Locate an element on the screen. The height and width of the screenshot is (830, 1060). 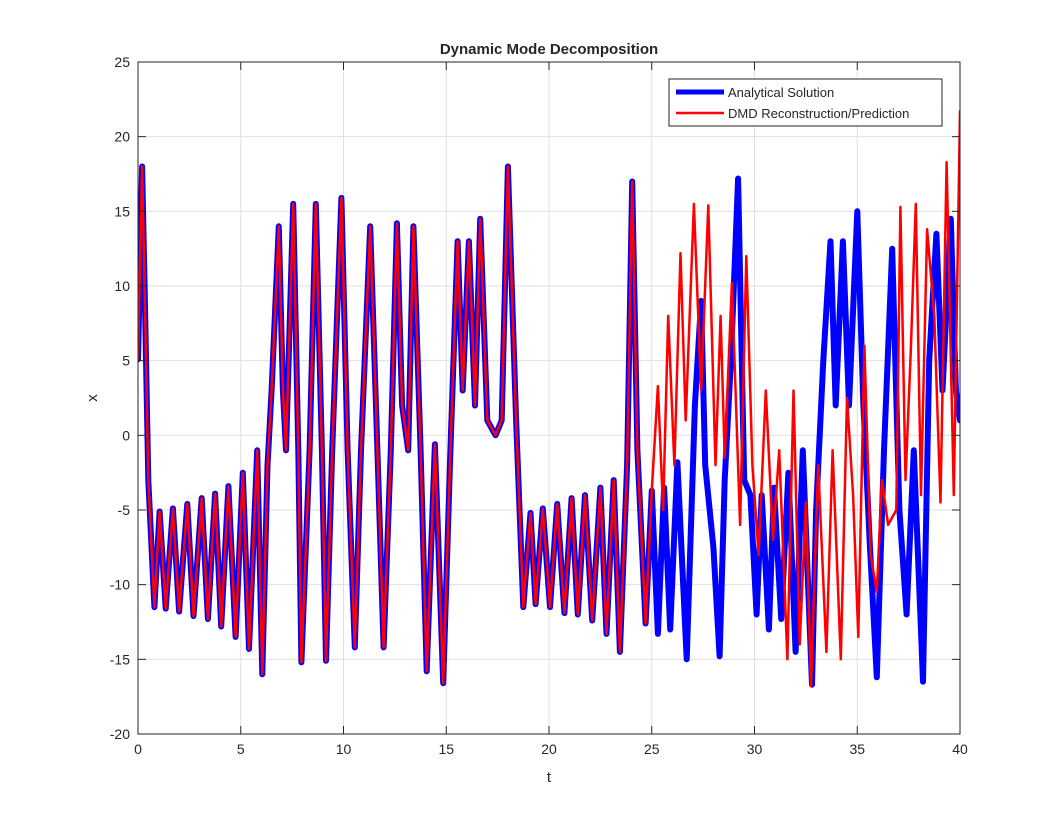
y-tick-label: -20 is located at coordinates (120, 734).